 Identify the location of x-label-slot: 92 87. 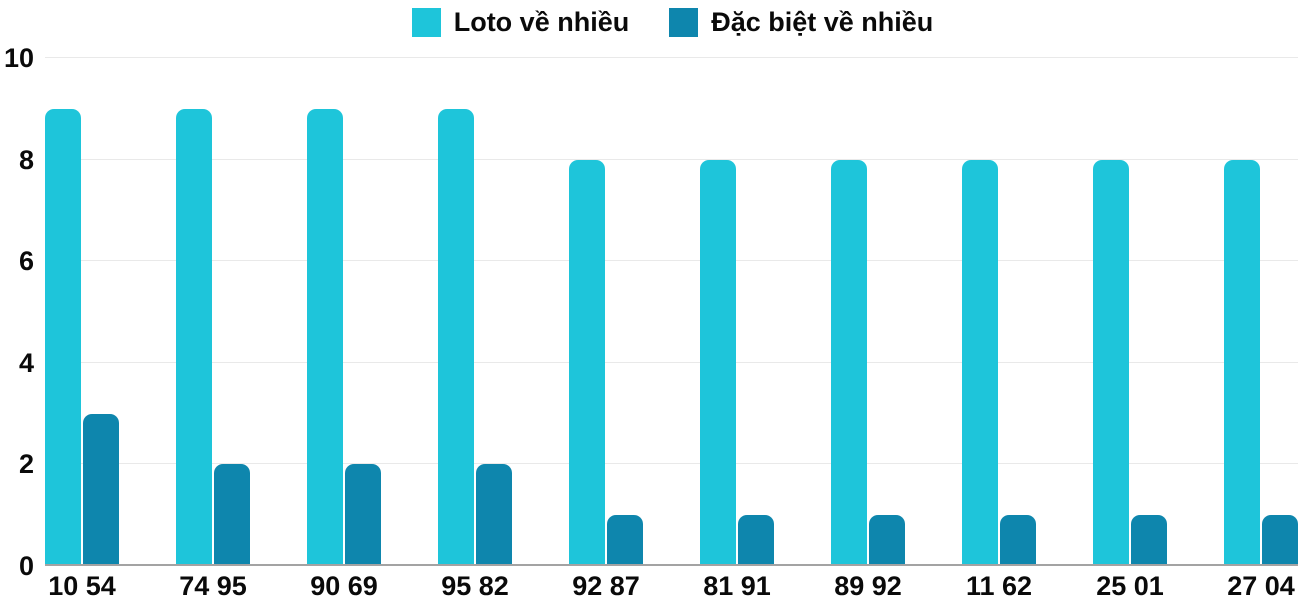
(606, 586).